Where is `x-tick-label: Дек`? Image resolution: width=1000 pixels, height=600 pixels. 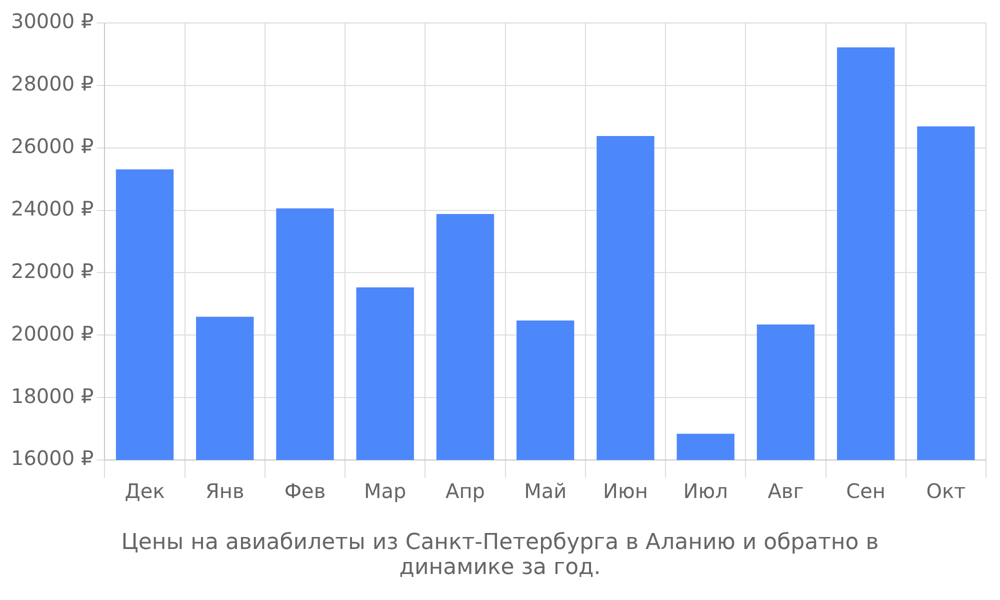
x-tick-label: Дек is located at coordinates (144, 491).